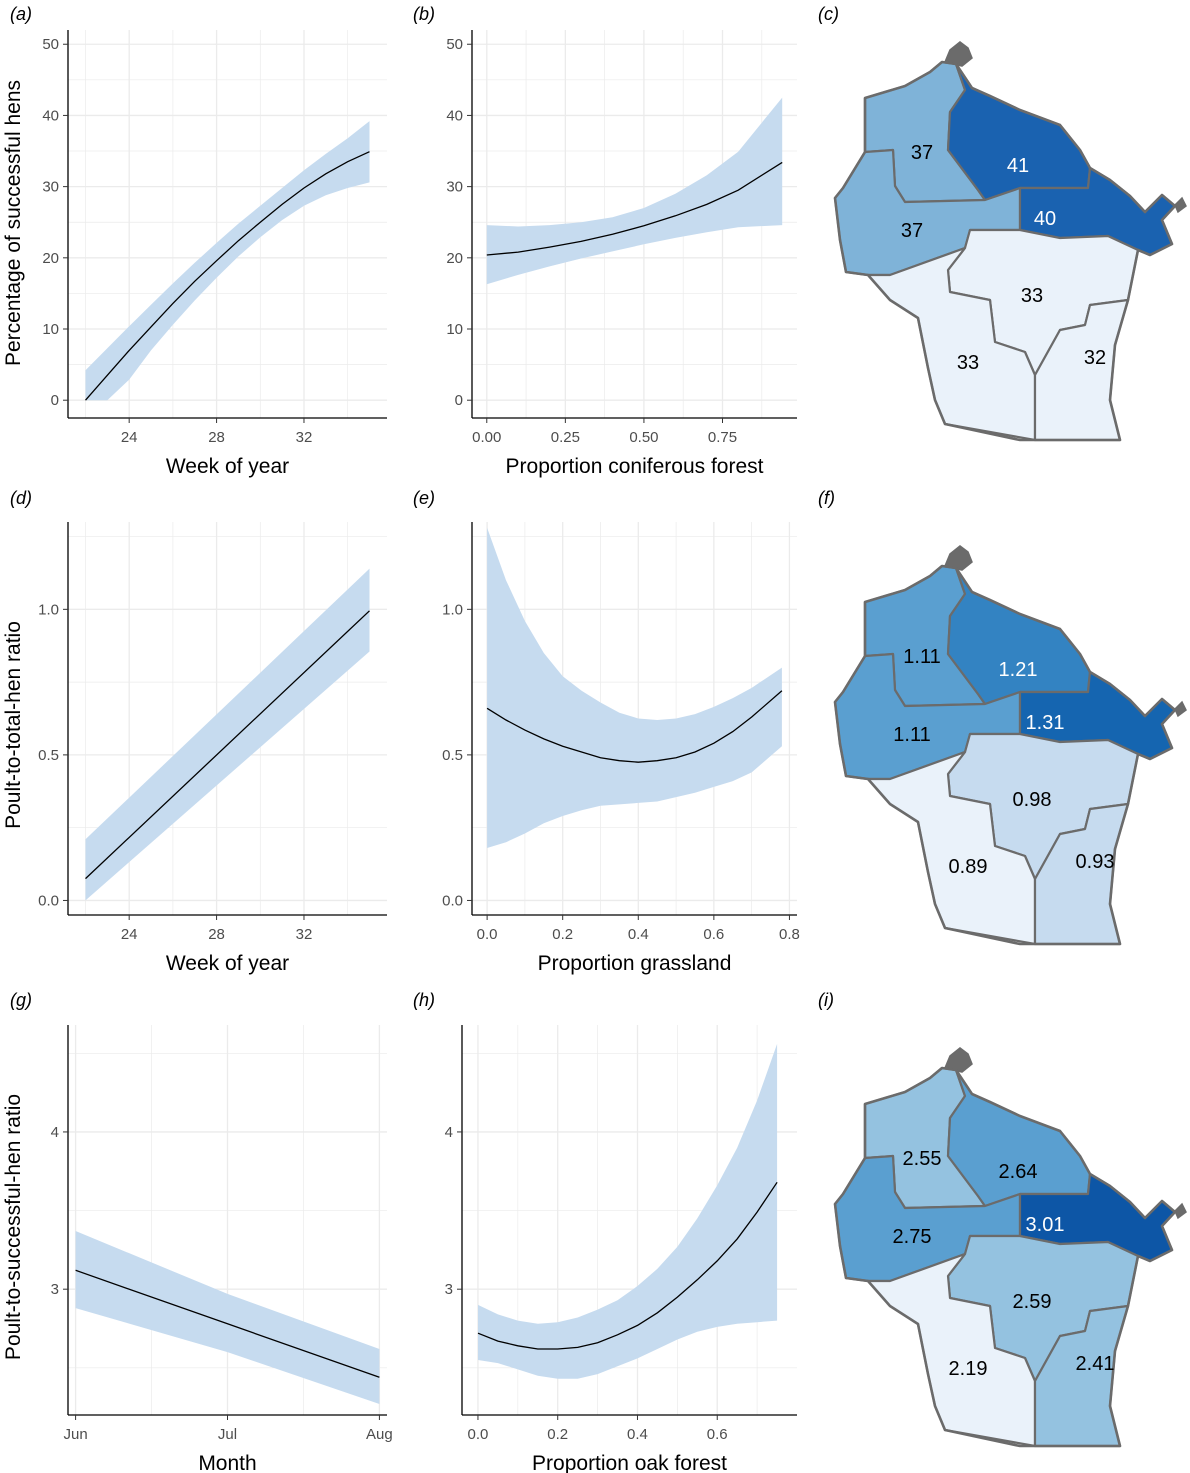 The width and height of the screenshot is (1190, 1473). Describe the element at coordinates (1018, 1172) in the screenshot. I see `map-value-label-north: 2.64` at that location.